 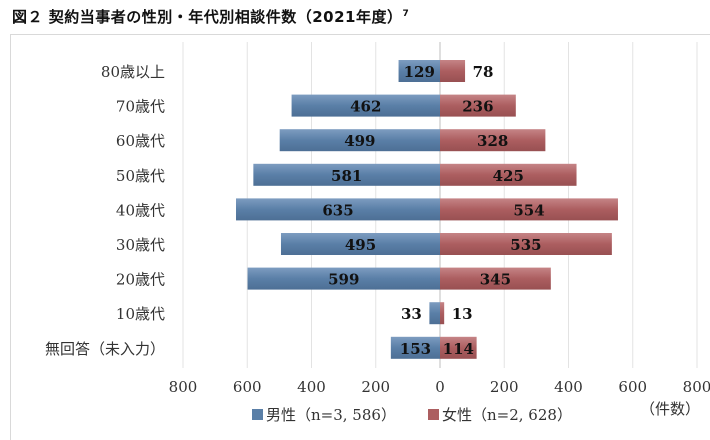 What do you see at coordinates (411, 314) in the screenshot?
I see `data-label: 33` at bounding box center [411, 314].